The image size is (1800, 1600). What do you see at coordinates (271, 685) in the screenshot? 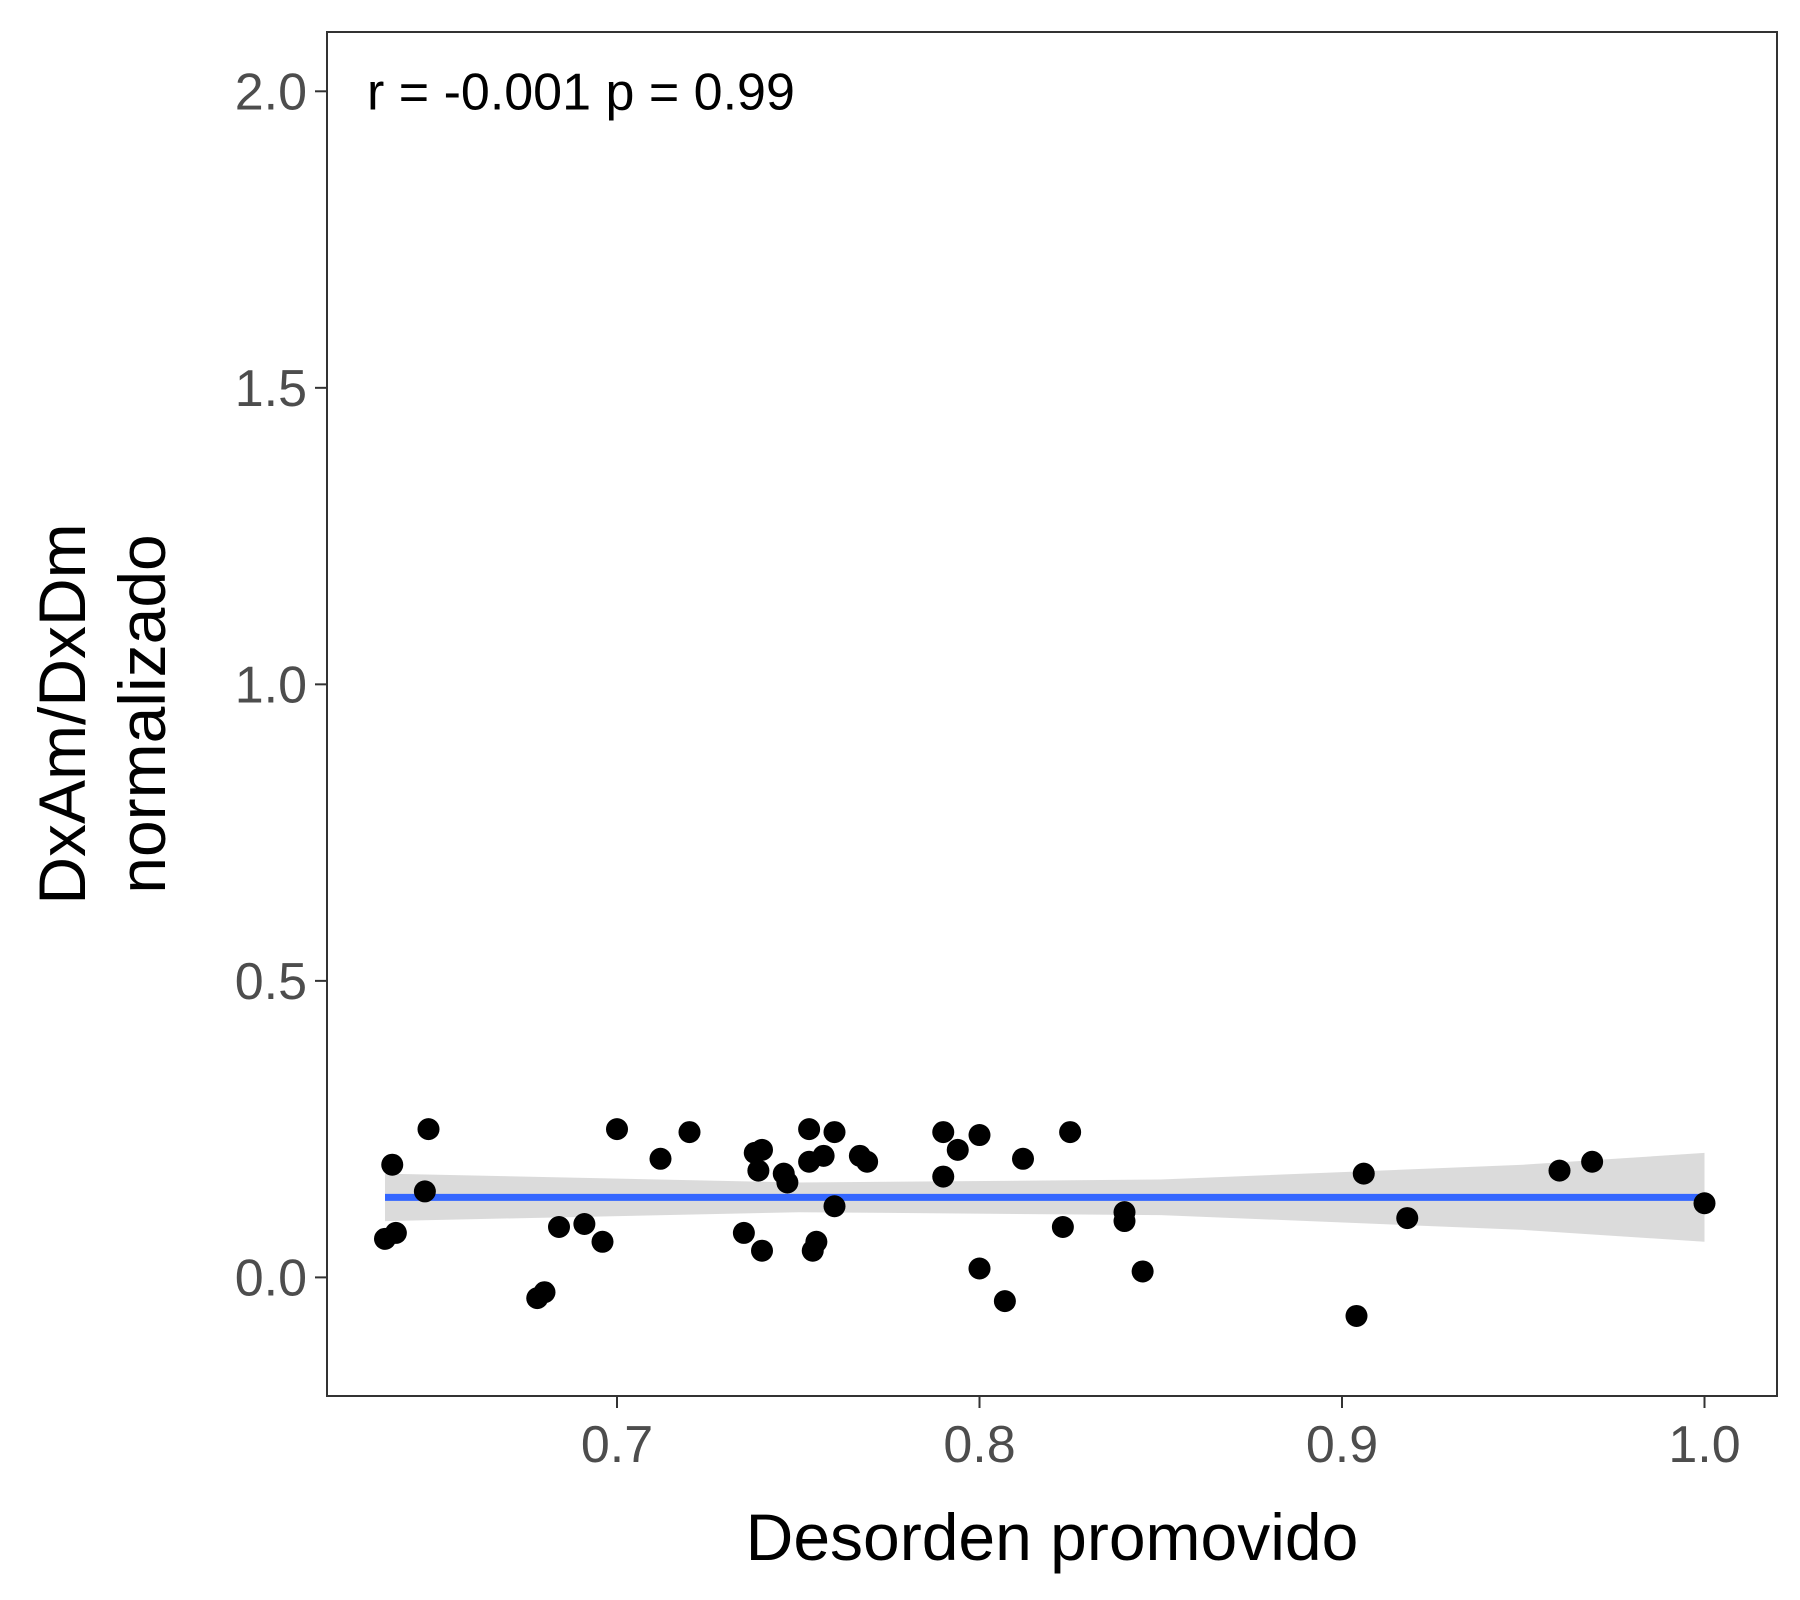
I see `y-tick-label: 1.0` at bounding box center [271, 685].